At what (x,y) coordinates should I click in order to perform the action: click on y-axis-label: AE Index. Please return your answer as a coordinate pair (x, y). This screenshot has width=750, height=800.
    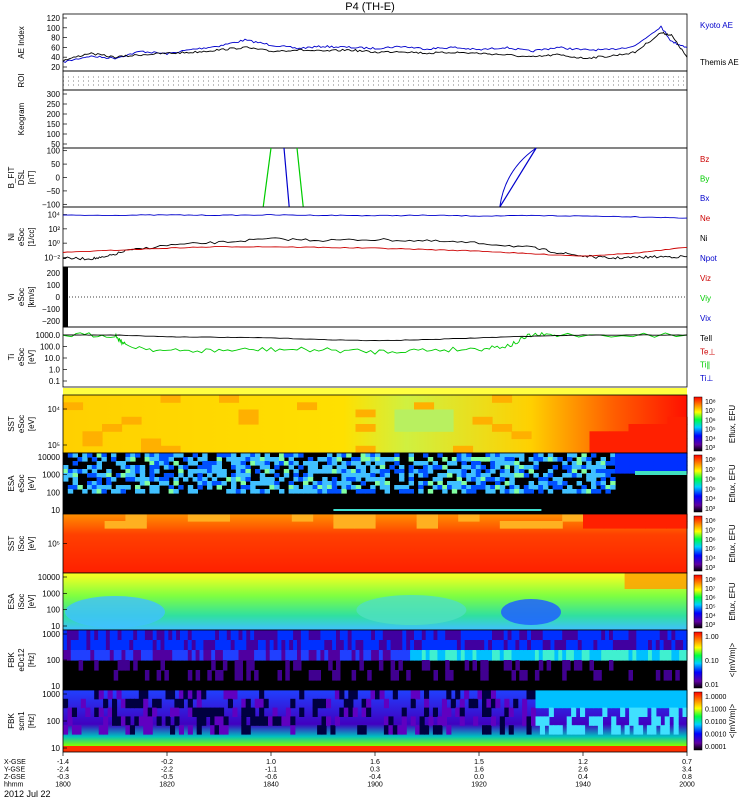
    Looking at the image, I should click on (21, 42).